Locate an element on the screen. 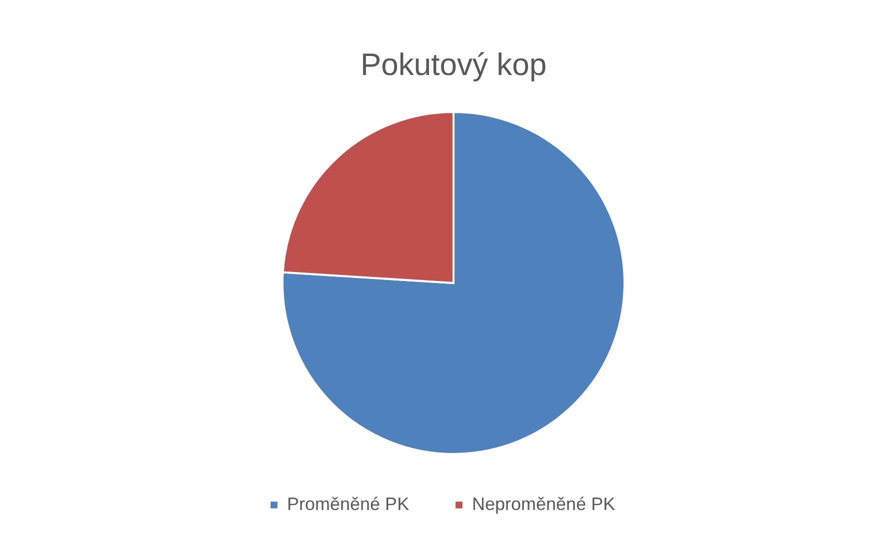 Image resolution: width=885 pixels, height=538 pixels. legend-label: Neproměněné PK is located at coordinates (544, 504).